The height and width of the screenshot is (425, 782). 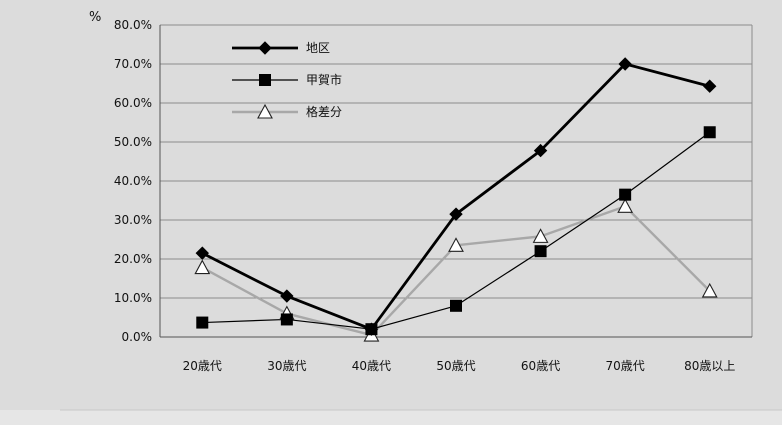 I want to click on legend-item: 甲賀市, so click(x=287, y=79).